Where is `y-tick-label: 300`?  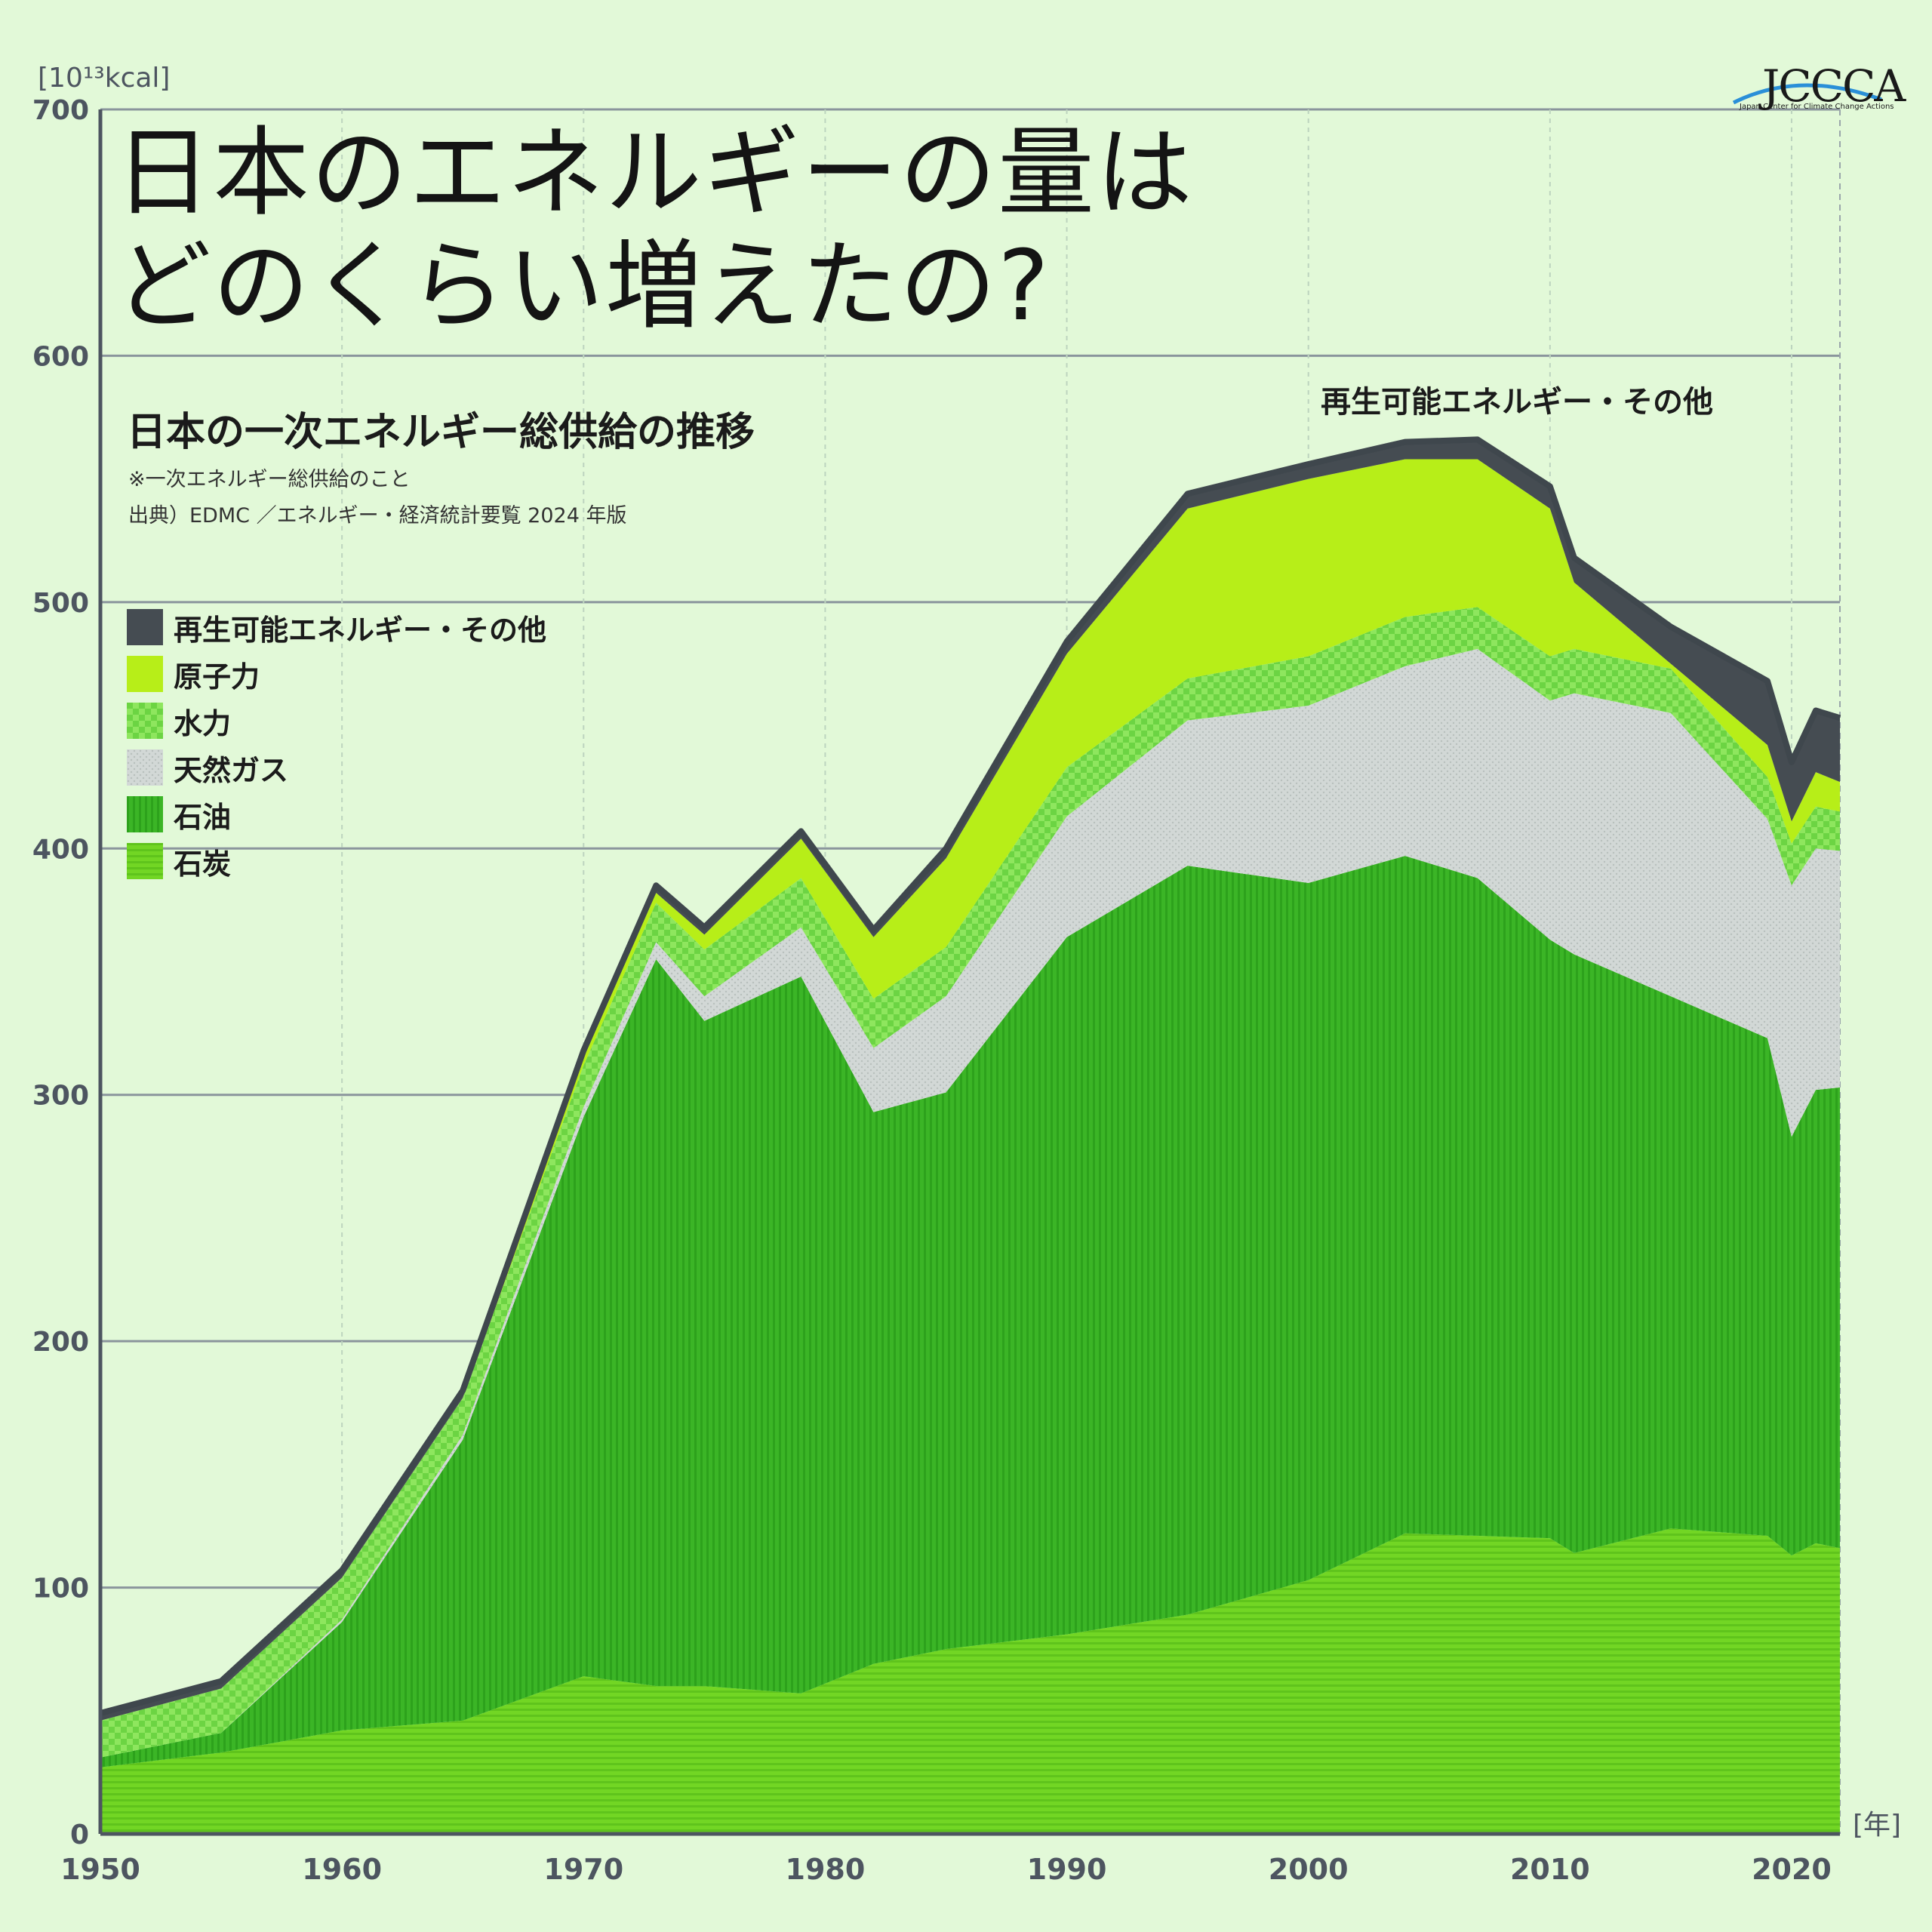
y-tick-label: 300 is located at coordinates (60, 1096).